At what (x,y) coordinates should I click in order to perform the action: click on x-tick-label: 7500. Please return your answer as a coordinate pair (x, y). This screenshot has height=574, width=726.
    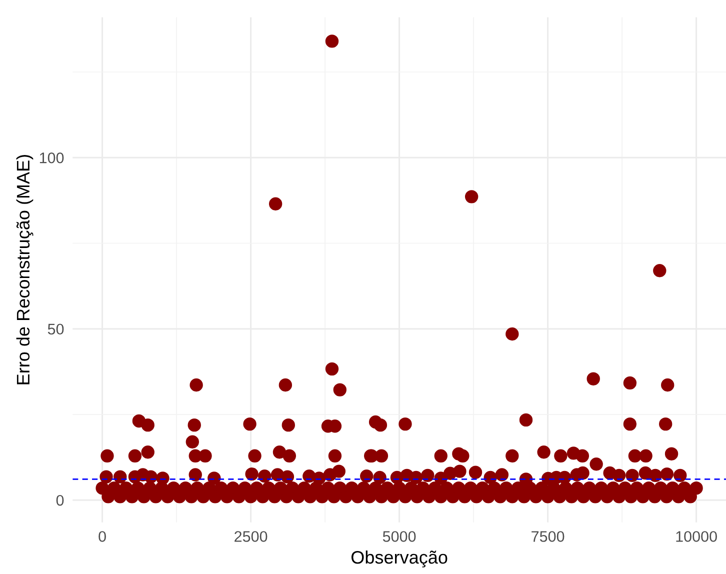
    Looking at the image, I should click on (548, 536).